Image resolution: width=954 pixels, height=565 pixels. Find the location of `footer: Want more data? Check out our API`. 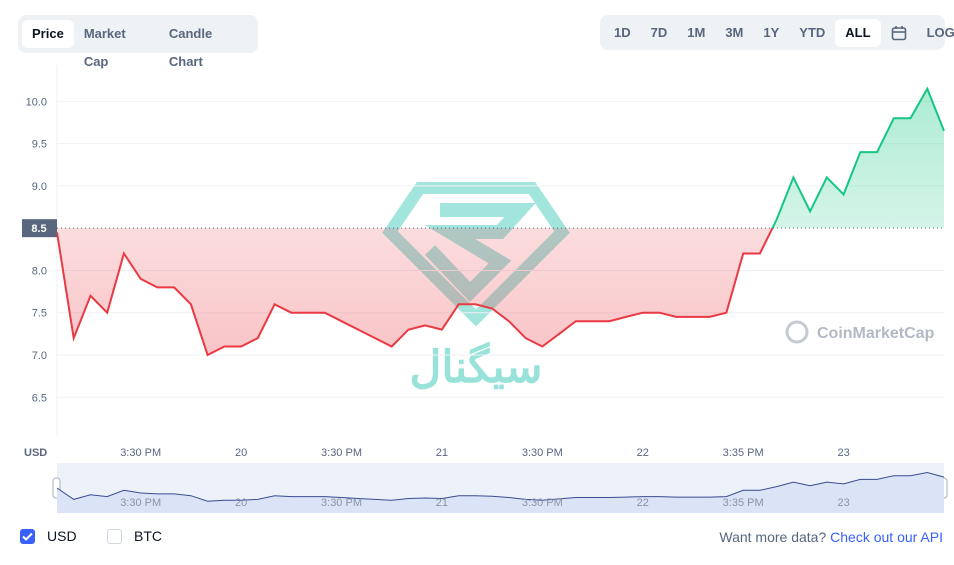

footer: Want more data? Check out our API is located at coordinates (831, 537).